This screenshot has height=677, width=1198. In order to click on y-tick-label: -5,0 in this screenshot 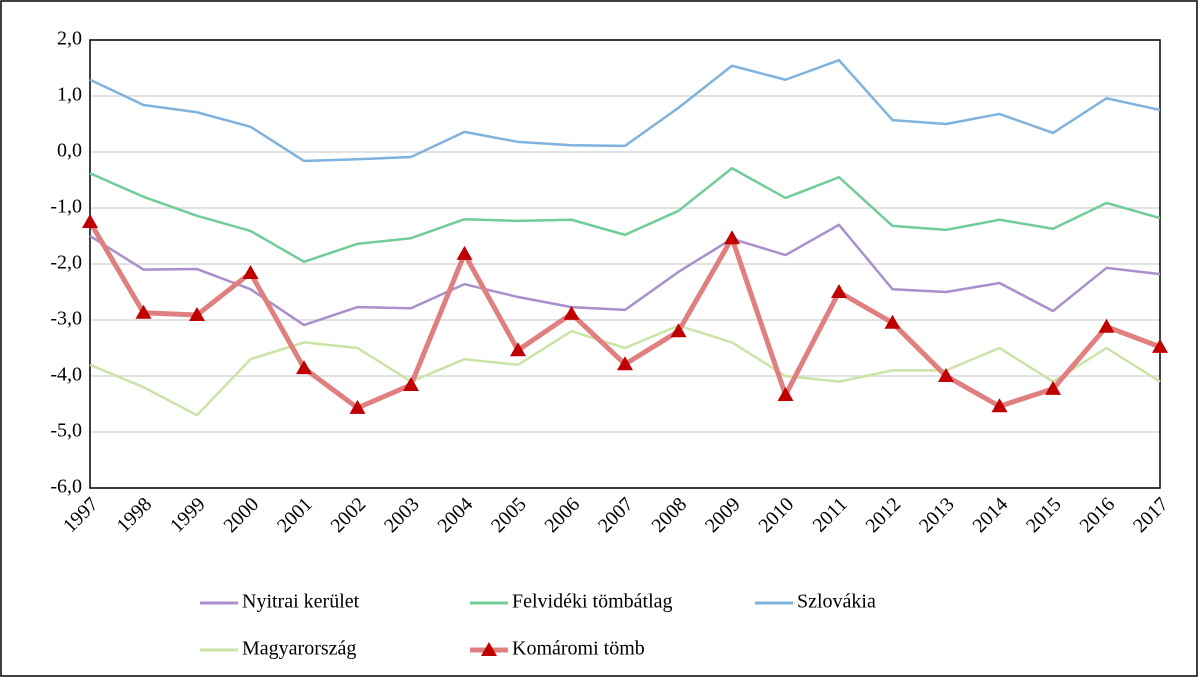, I will do `click(66, 431)`.